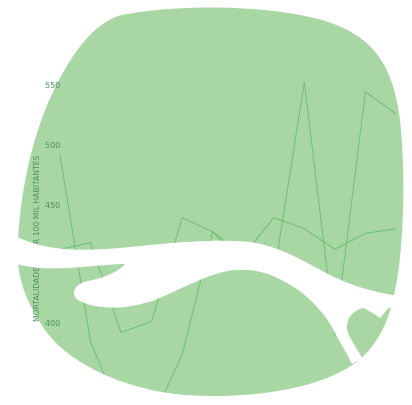  What do you see at coordinates (52, 85) in the screenshot?
I see `y-tick-label: 550` at bounding box center [52, 85].